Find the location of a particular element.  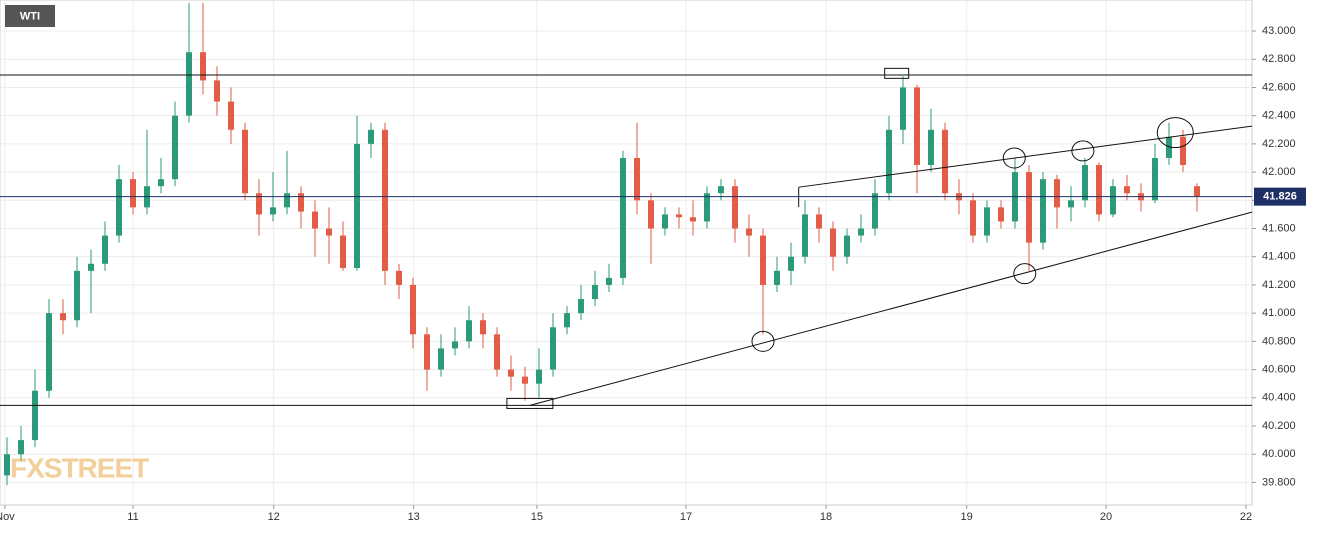

y-tick-label: 40.000 is located at coordinates (1279, 454).